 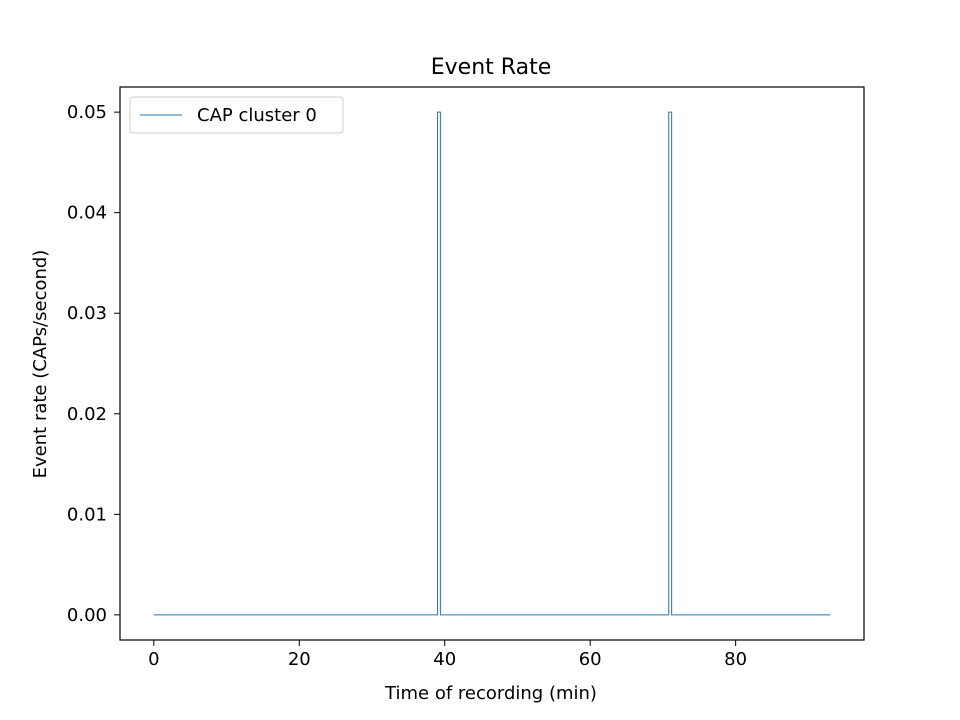 What do you see at coordinates (87, 514) in the screenshot?
I see `y-tick-label: 0.01` at bounding box center [87, 514].